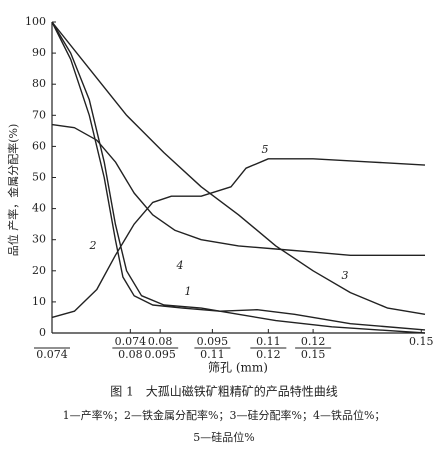  What do you see at coordinates (223, 437) in the screenshot?
I see `legend-line: 5—硅品位%` at bounding box center [223, 437].